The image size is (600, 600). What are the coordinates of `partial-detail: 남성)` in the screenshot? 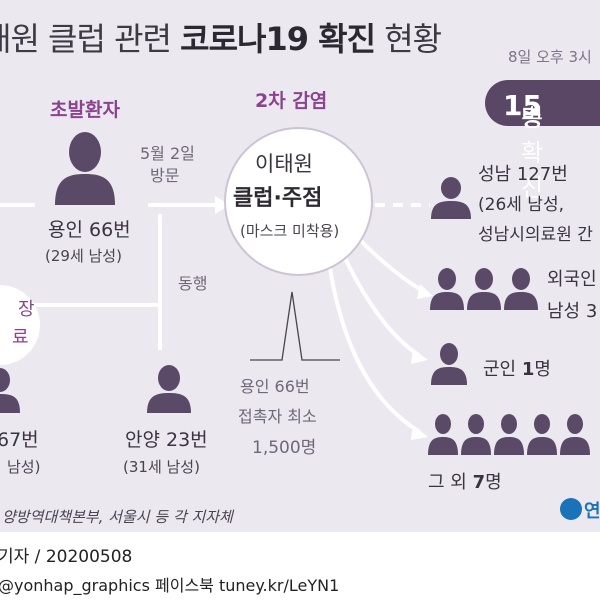 It's located at (24, 467).